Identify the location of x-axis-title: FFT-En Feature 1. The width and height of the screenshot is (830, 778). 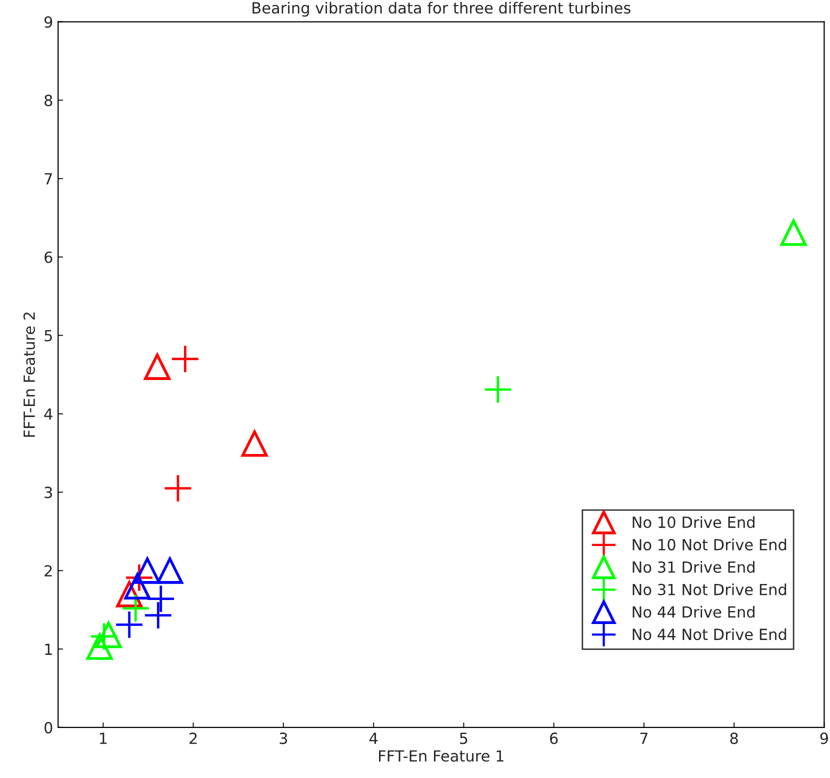
(441, 756).